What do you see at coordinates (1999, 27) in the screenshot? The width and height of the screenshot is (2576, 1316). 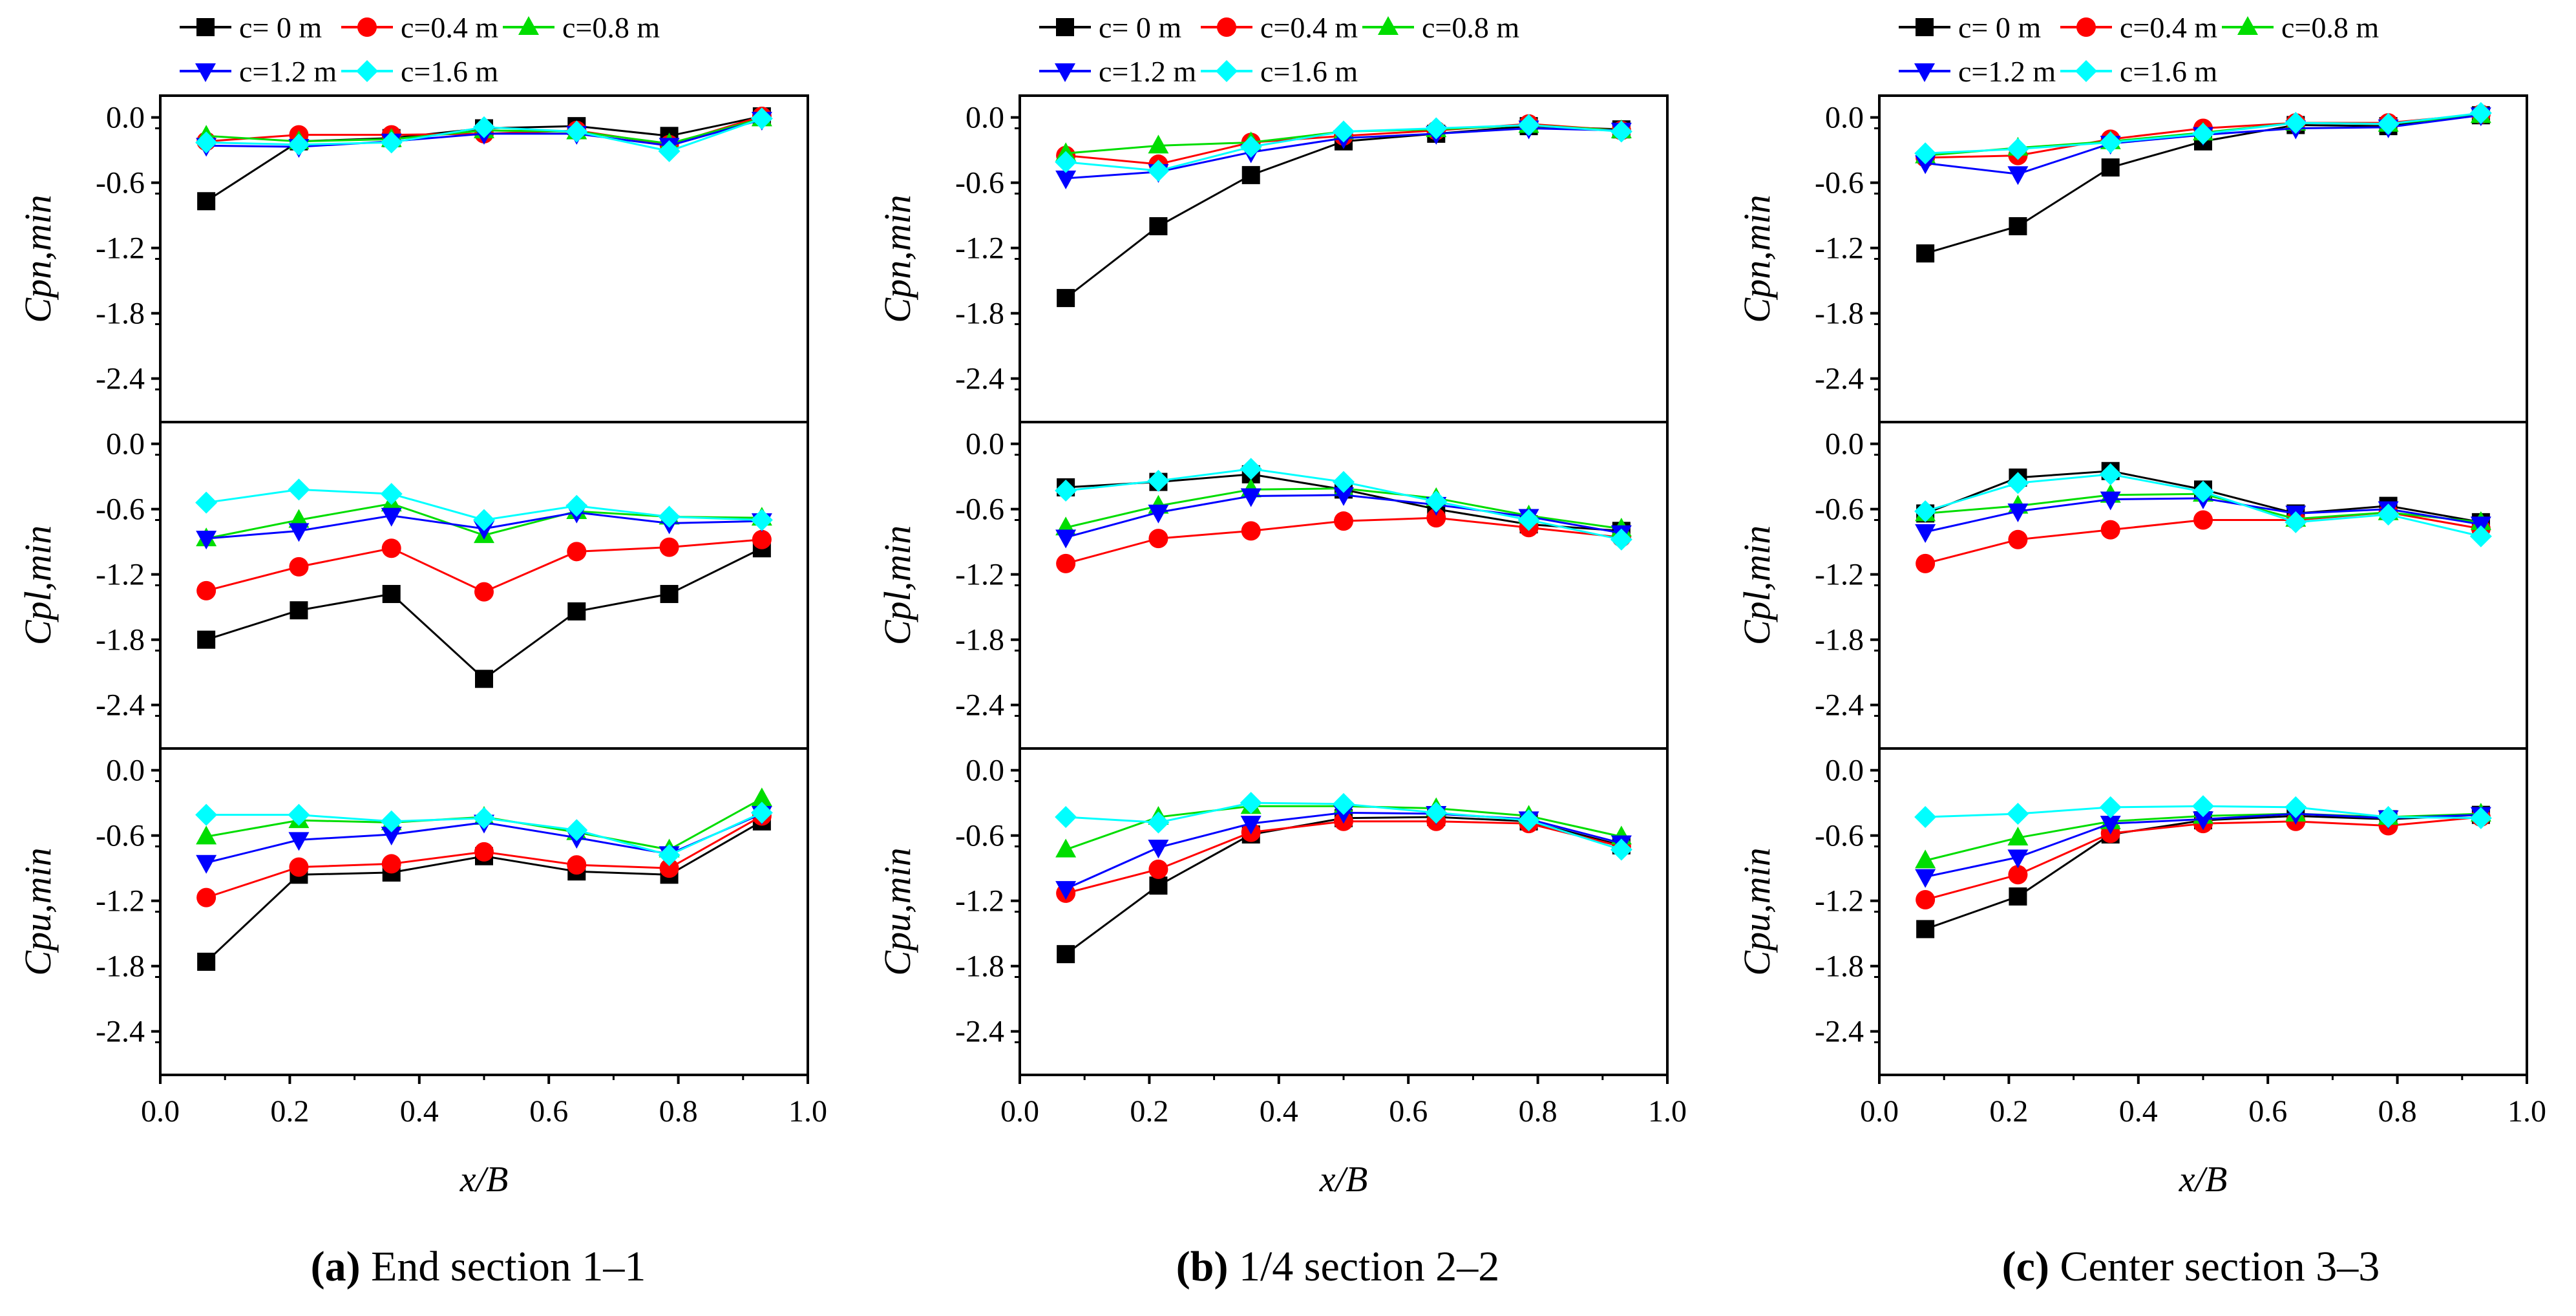 I see `chart-c-legend-label: c= 0 m` at bounding box center [1999, 27].